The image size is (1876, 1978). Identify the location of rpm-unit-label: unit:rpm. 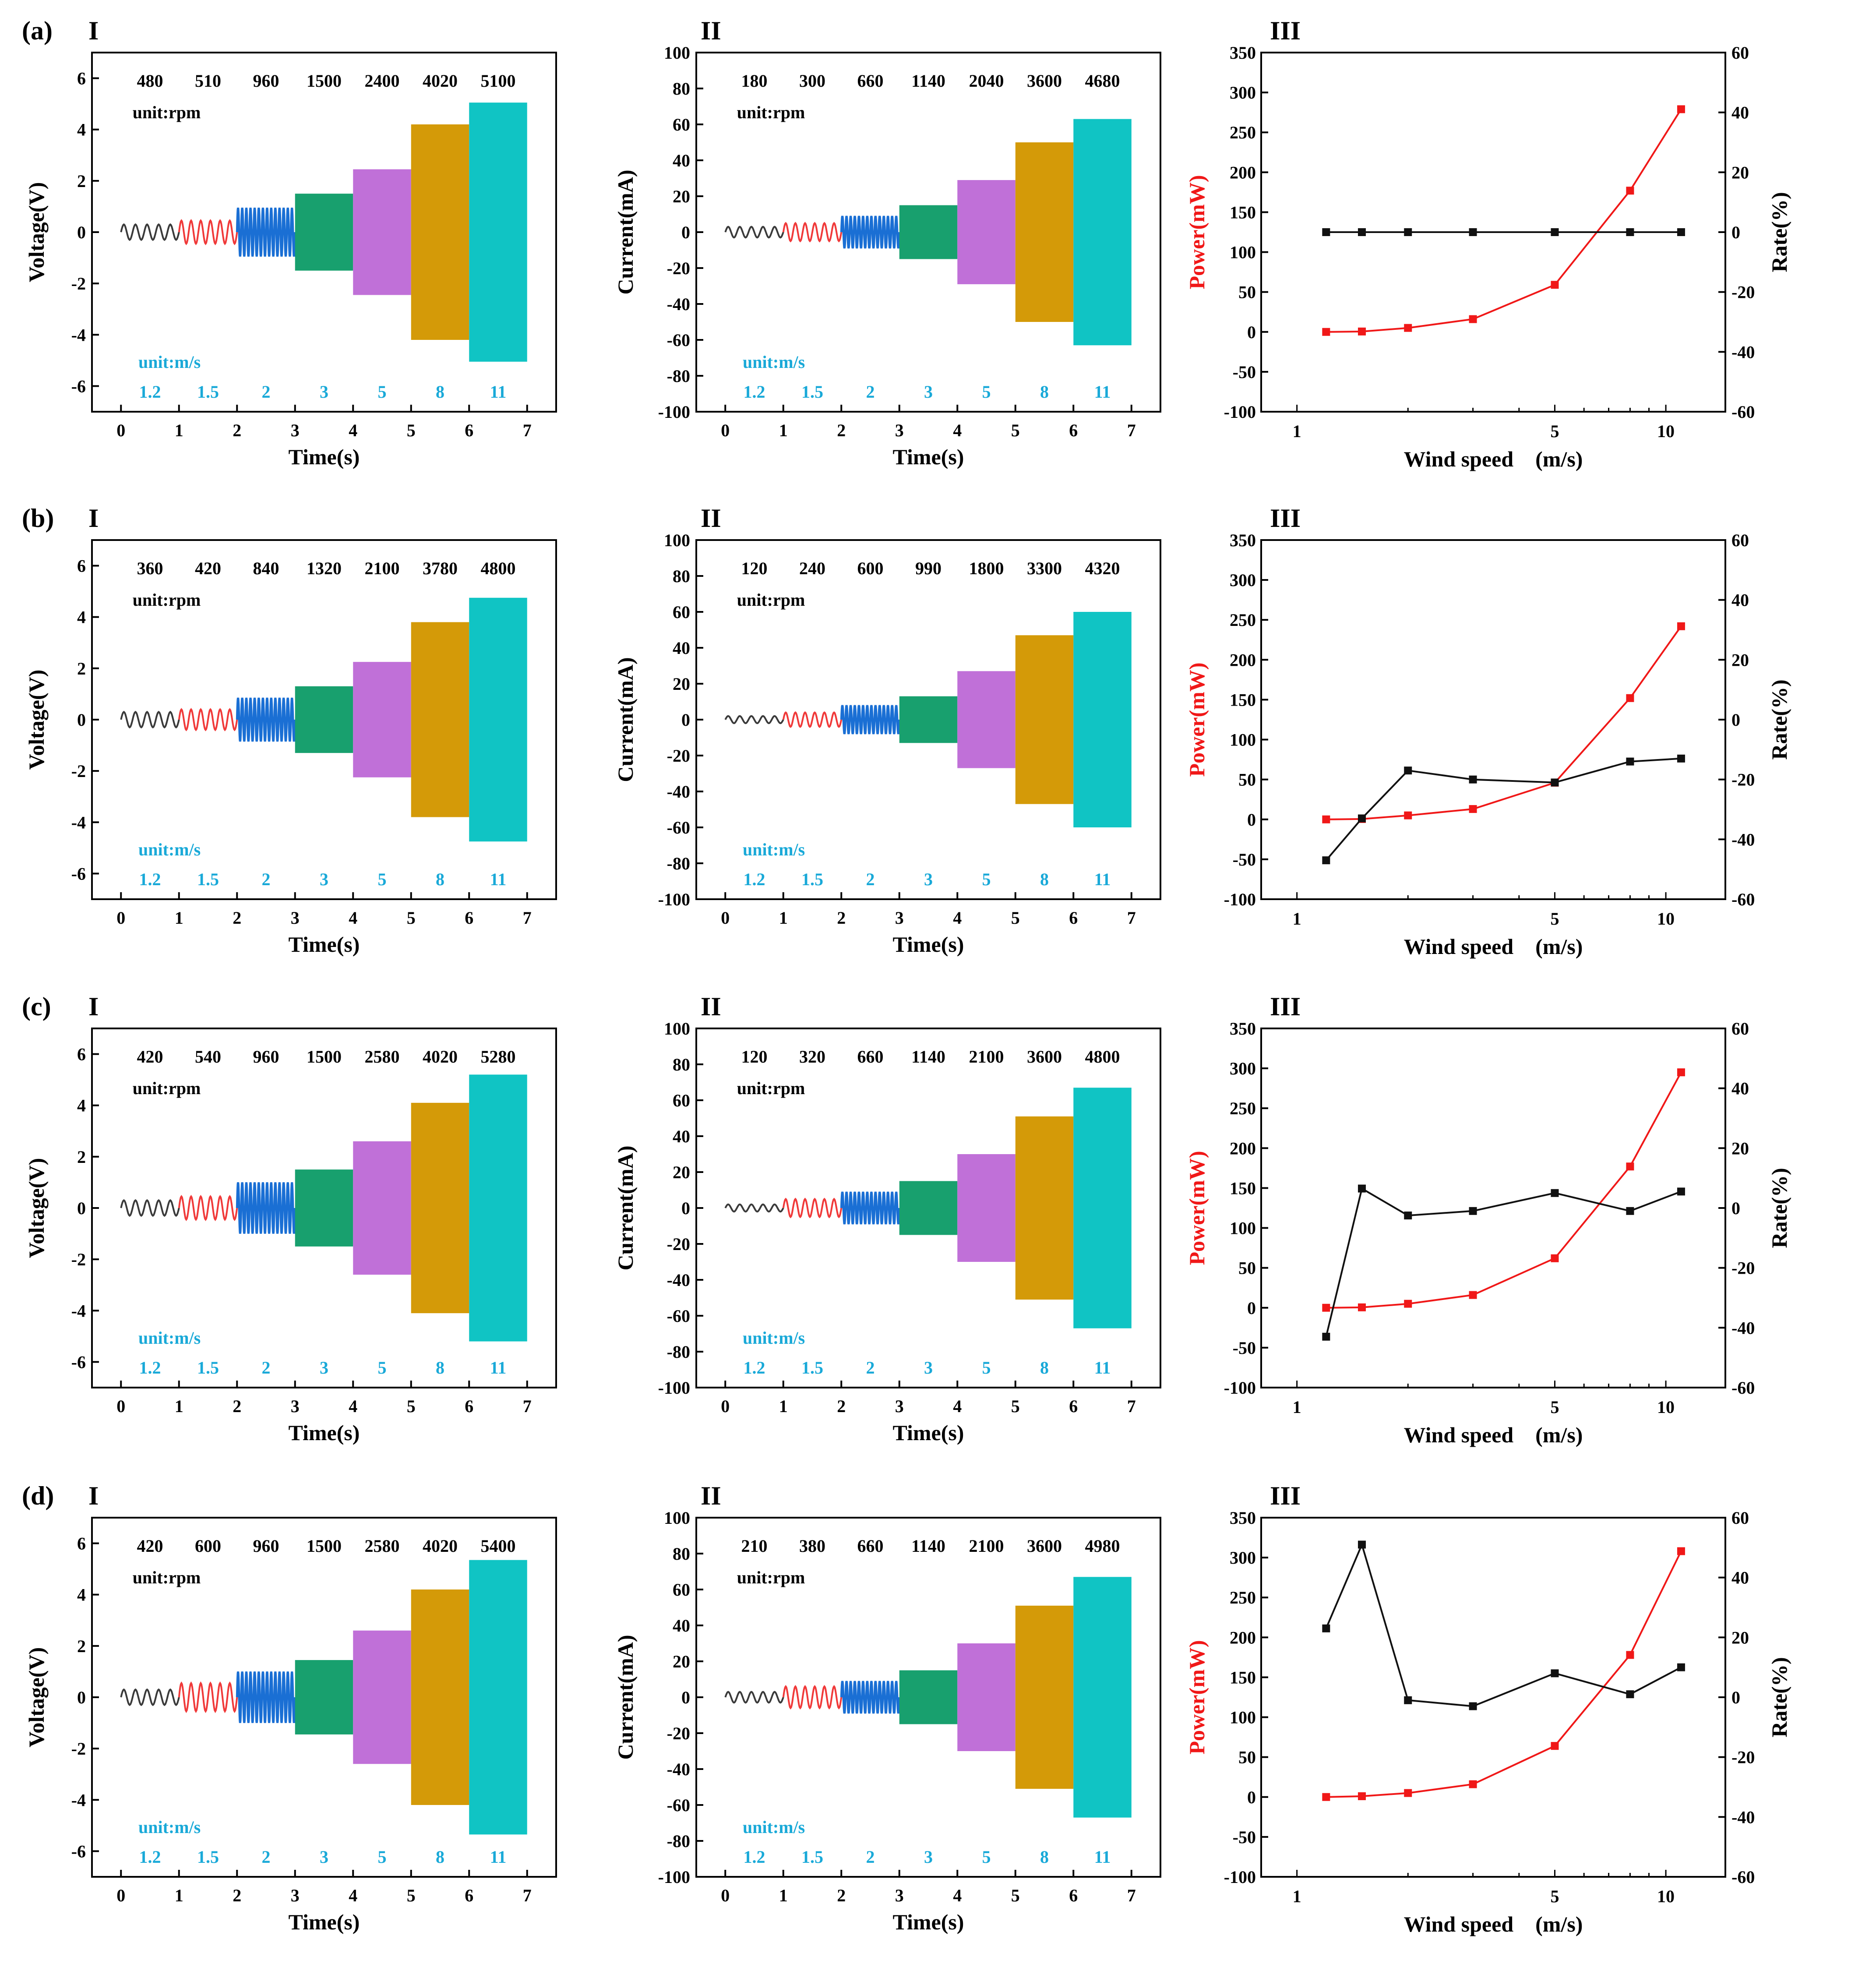
(167, 1577).